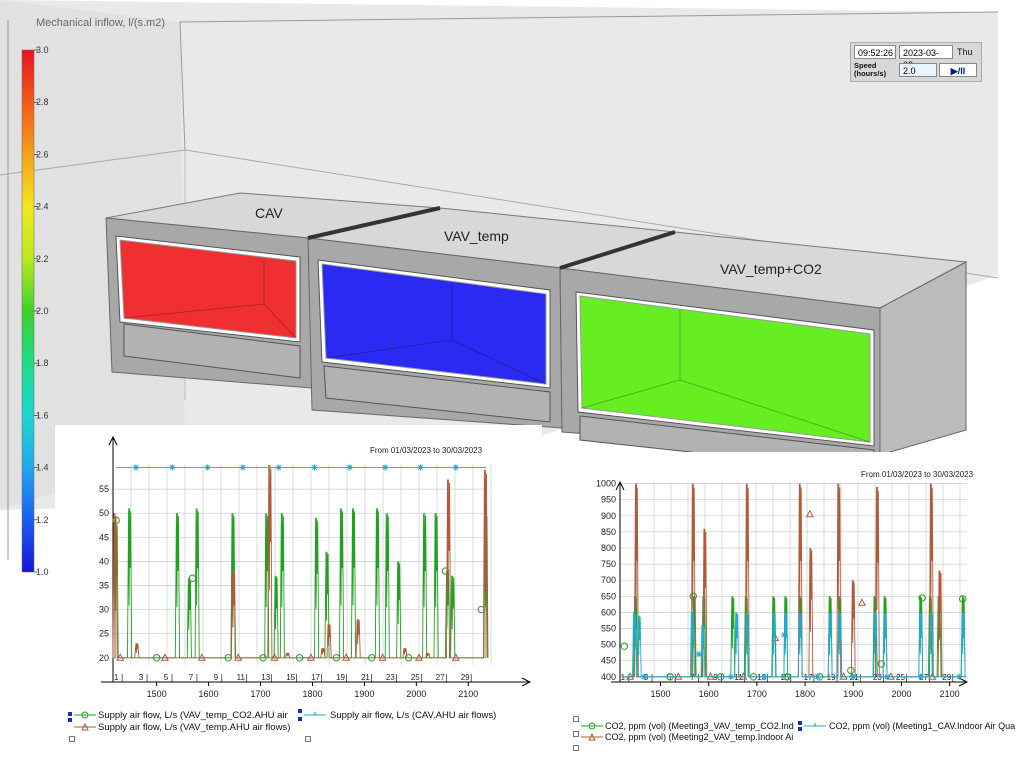 Image resolution: width=1024 pixels, height=771 pixels. Describe the element at coordinates (715, 677) in the screenshot. I see `day-label: 9` at that location.